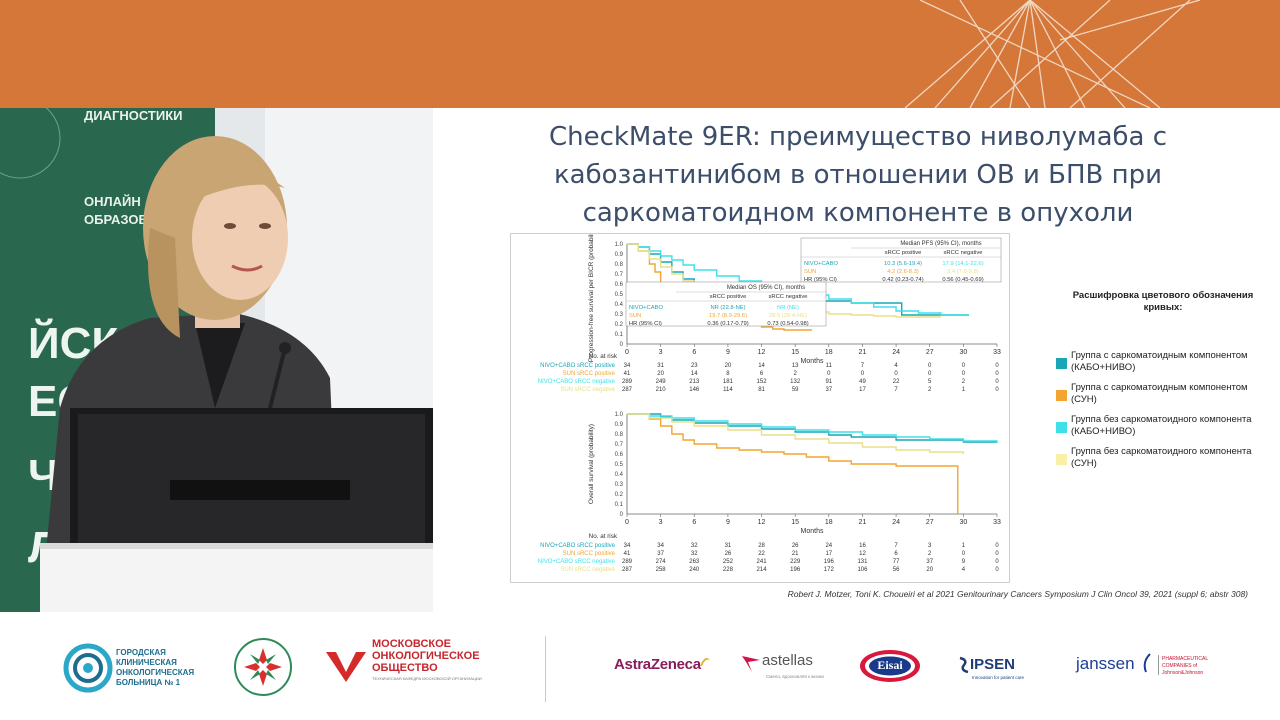  I want to click on society-logo-line: МОСКОВСКОЕ, so click(412, 644).